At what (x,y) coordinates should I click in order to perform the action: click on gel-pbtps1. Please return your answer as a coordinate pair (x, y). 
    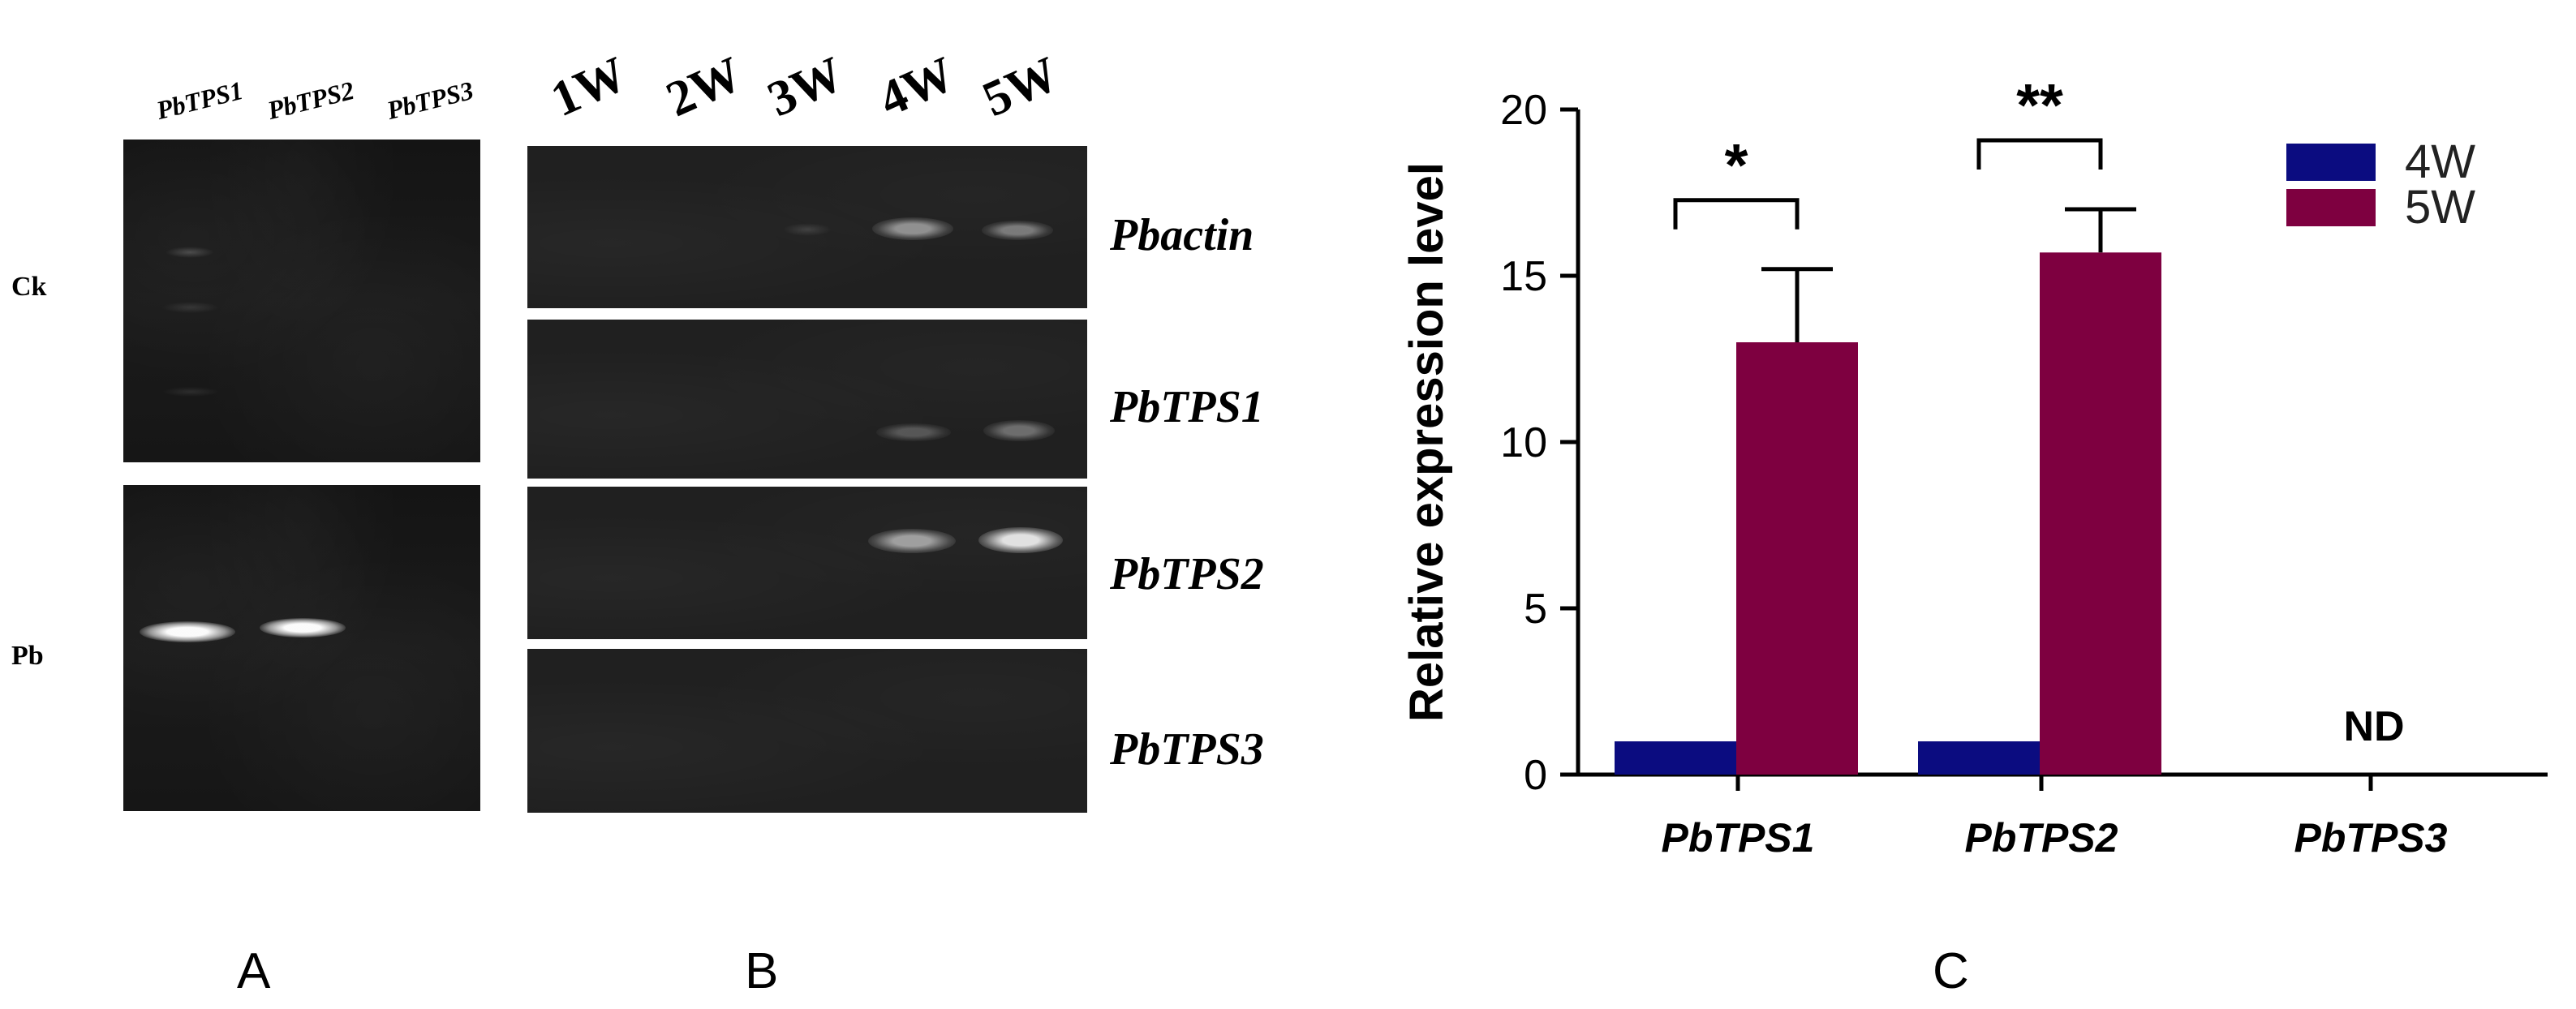
    Looking at the image, I should click on (807, 399).